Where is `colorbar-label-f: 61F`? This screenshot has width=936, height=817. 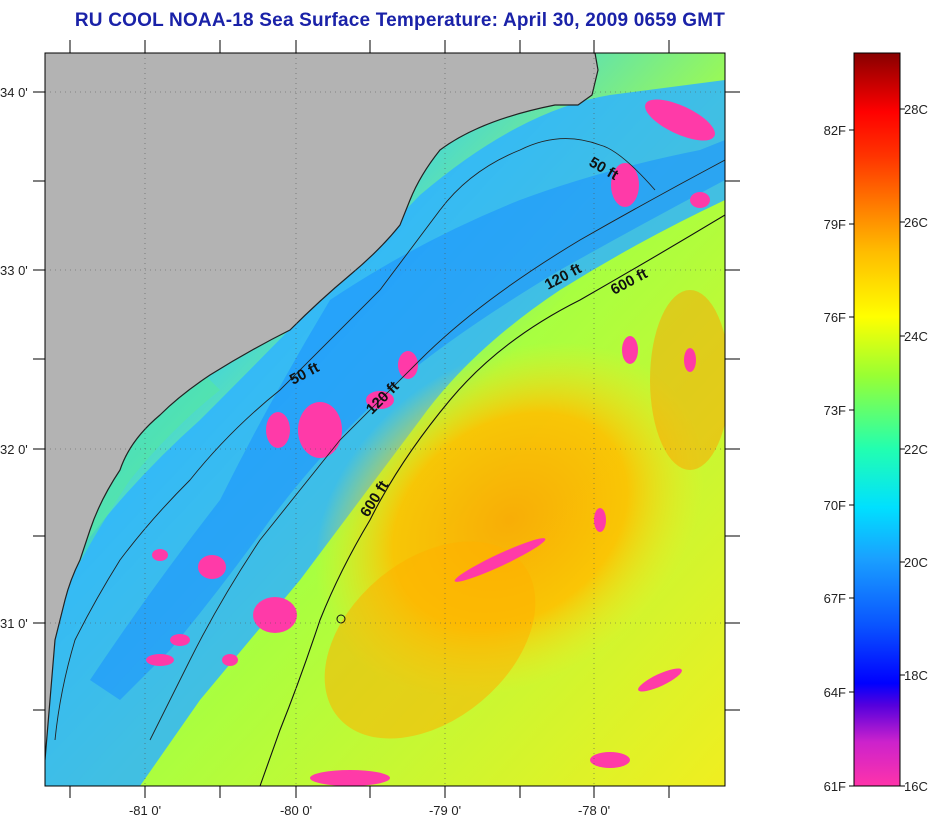 colorbar-label-f: 61F is located at coordinates (835, 786).